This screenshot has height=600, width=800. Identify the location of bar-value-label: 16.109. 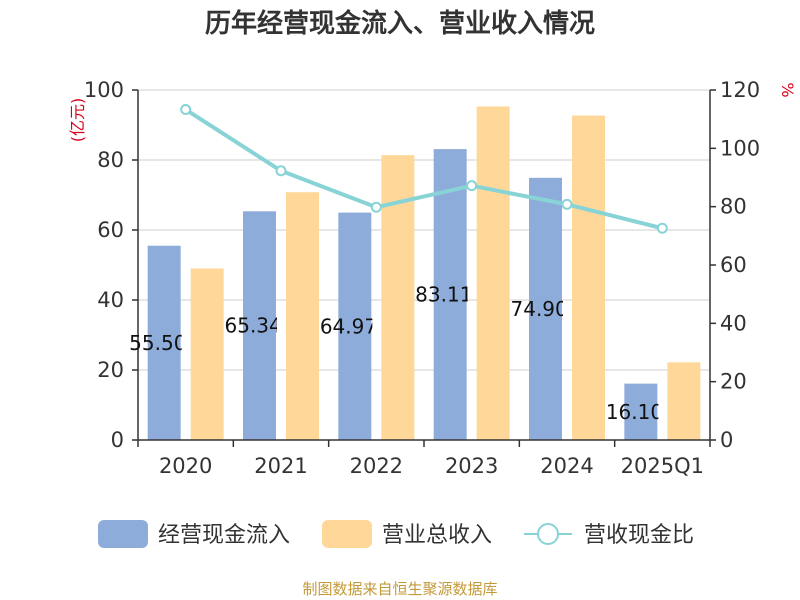
(641, 412).